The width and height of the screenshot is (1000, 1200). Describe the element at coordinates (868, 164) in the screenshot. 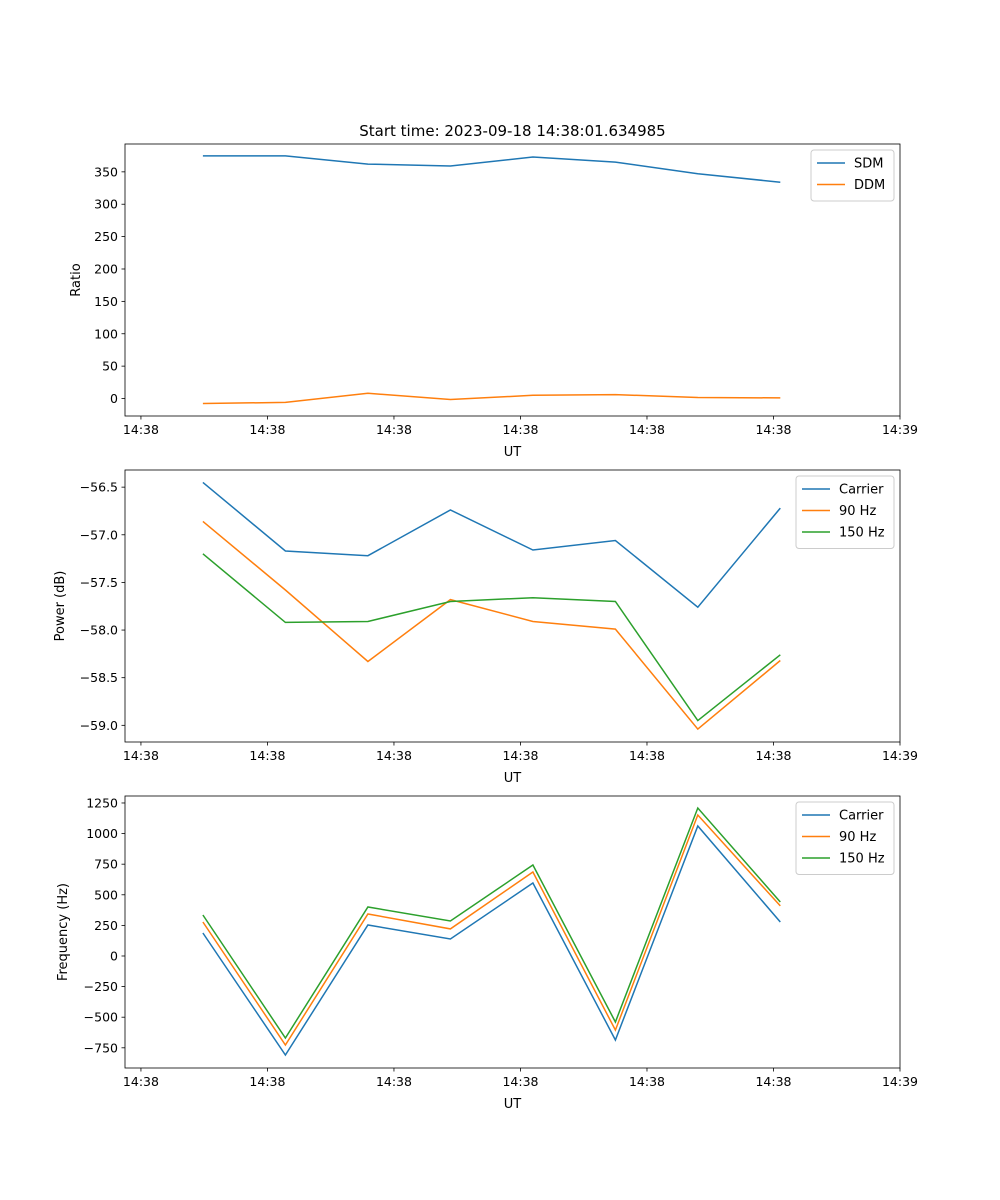

I see `legend-label: SDM` at that location.